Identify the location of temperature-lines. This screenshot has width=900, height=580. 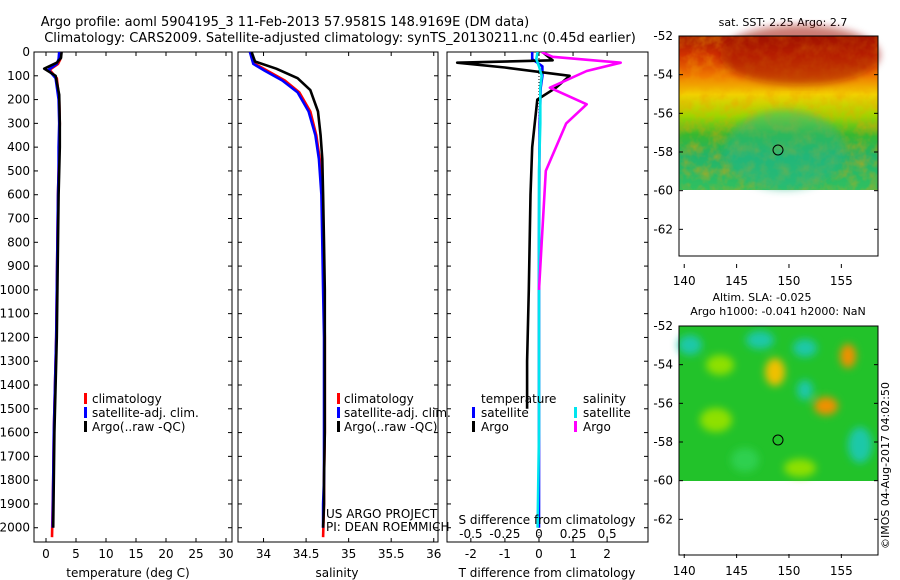
(52, 295).